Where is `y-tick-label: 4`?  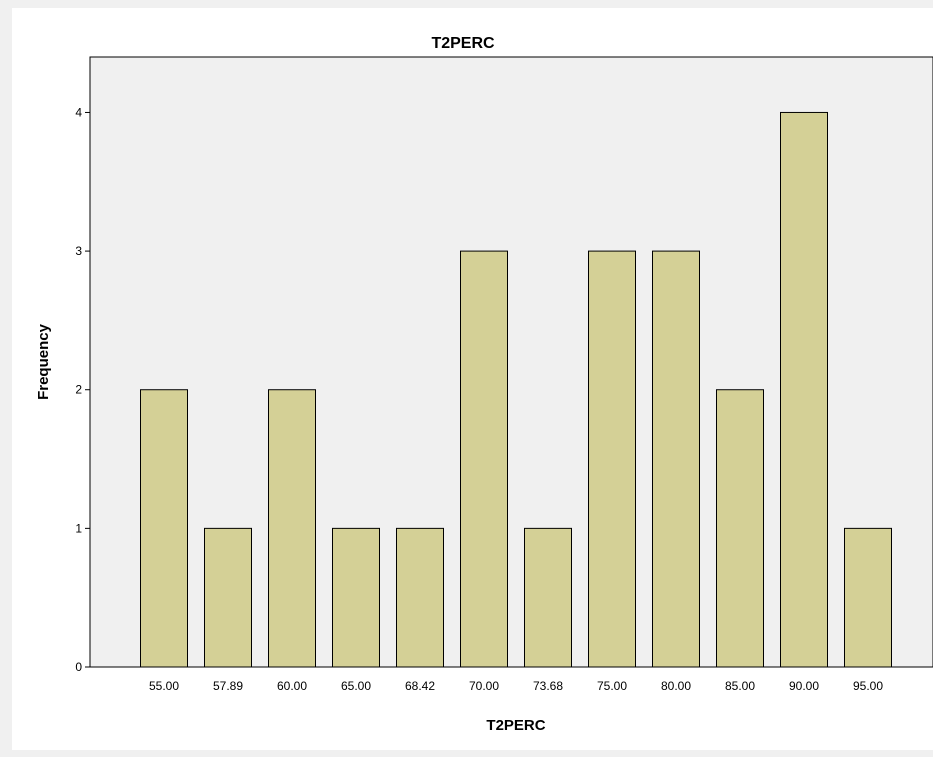 y-tick-label: 4 is located at coordinates (78, 112).